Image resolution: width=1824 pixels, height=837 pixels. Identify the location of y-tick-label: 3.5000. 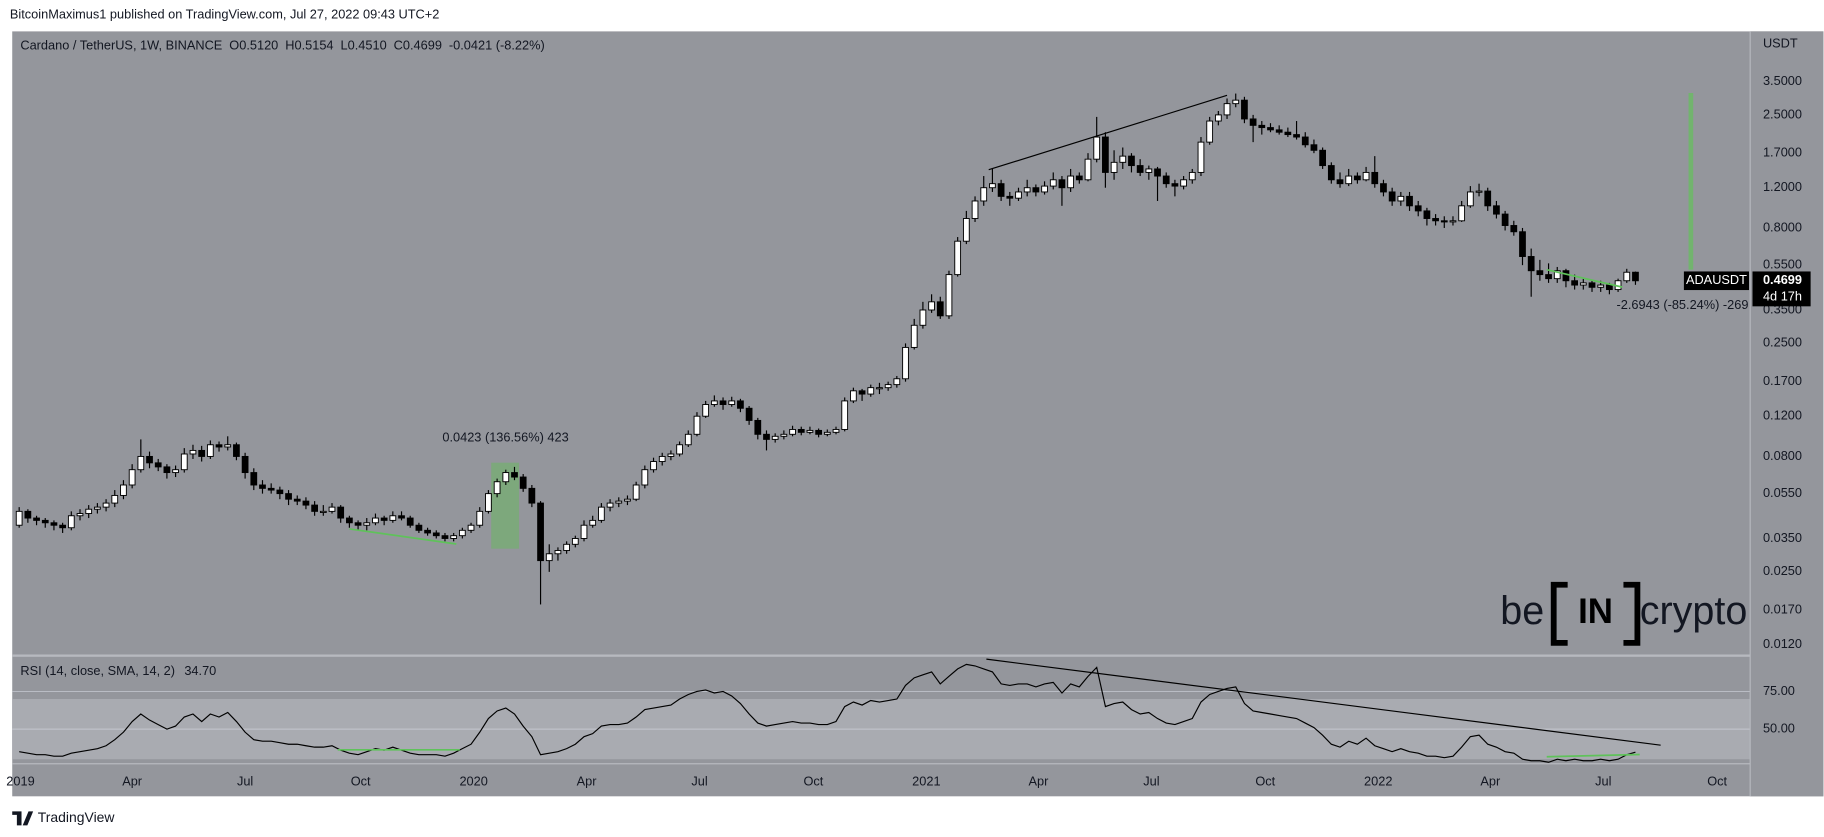
(1782, 80).